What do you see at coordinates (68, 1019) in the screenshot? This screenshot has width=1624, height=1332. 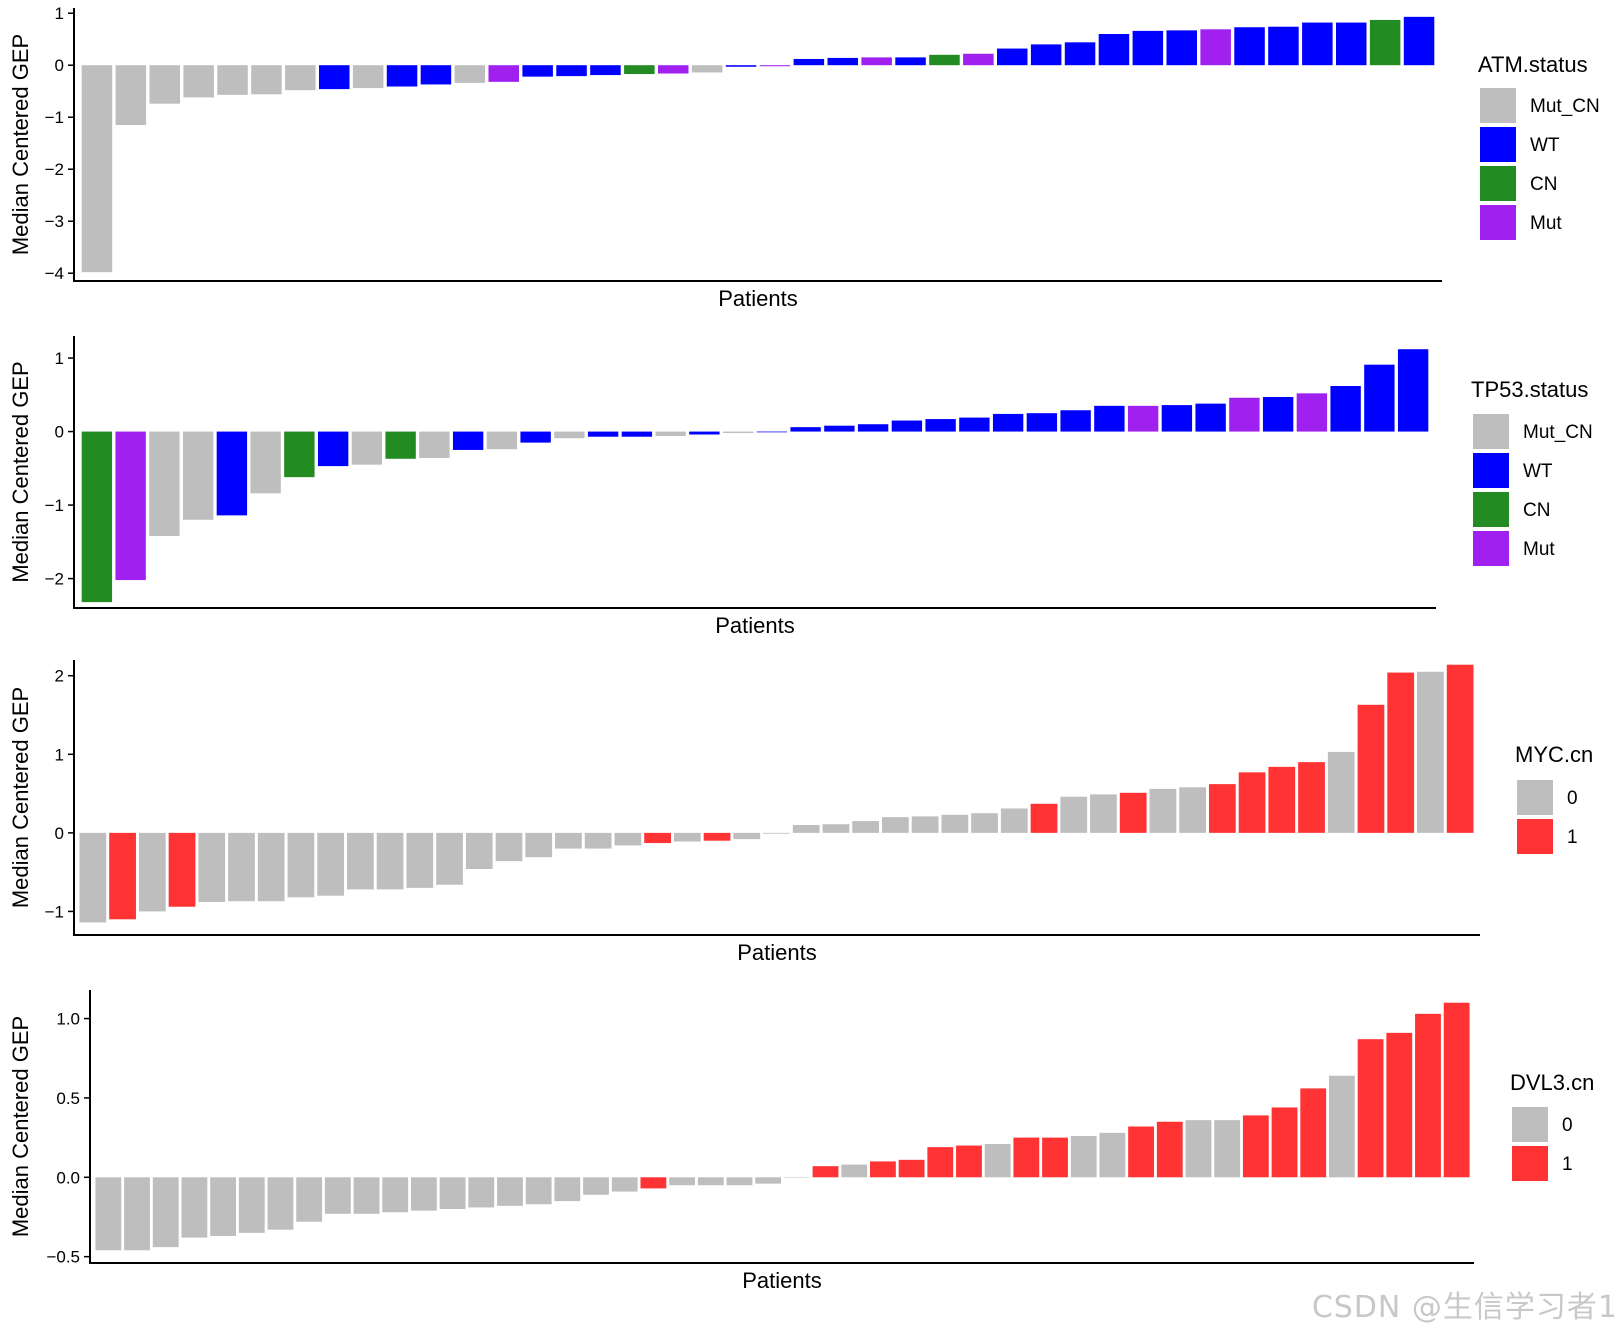 I see `y-tick-label: 1.0` at bounding box center [68, 1019].